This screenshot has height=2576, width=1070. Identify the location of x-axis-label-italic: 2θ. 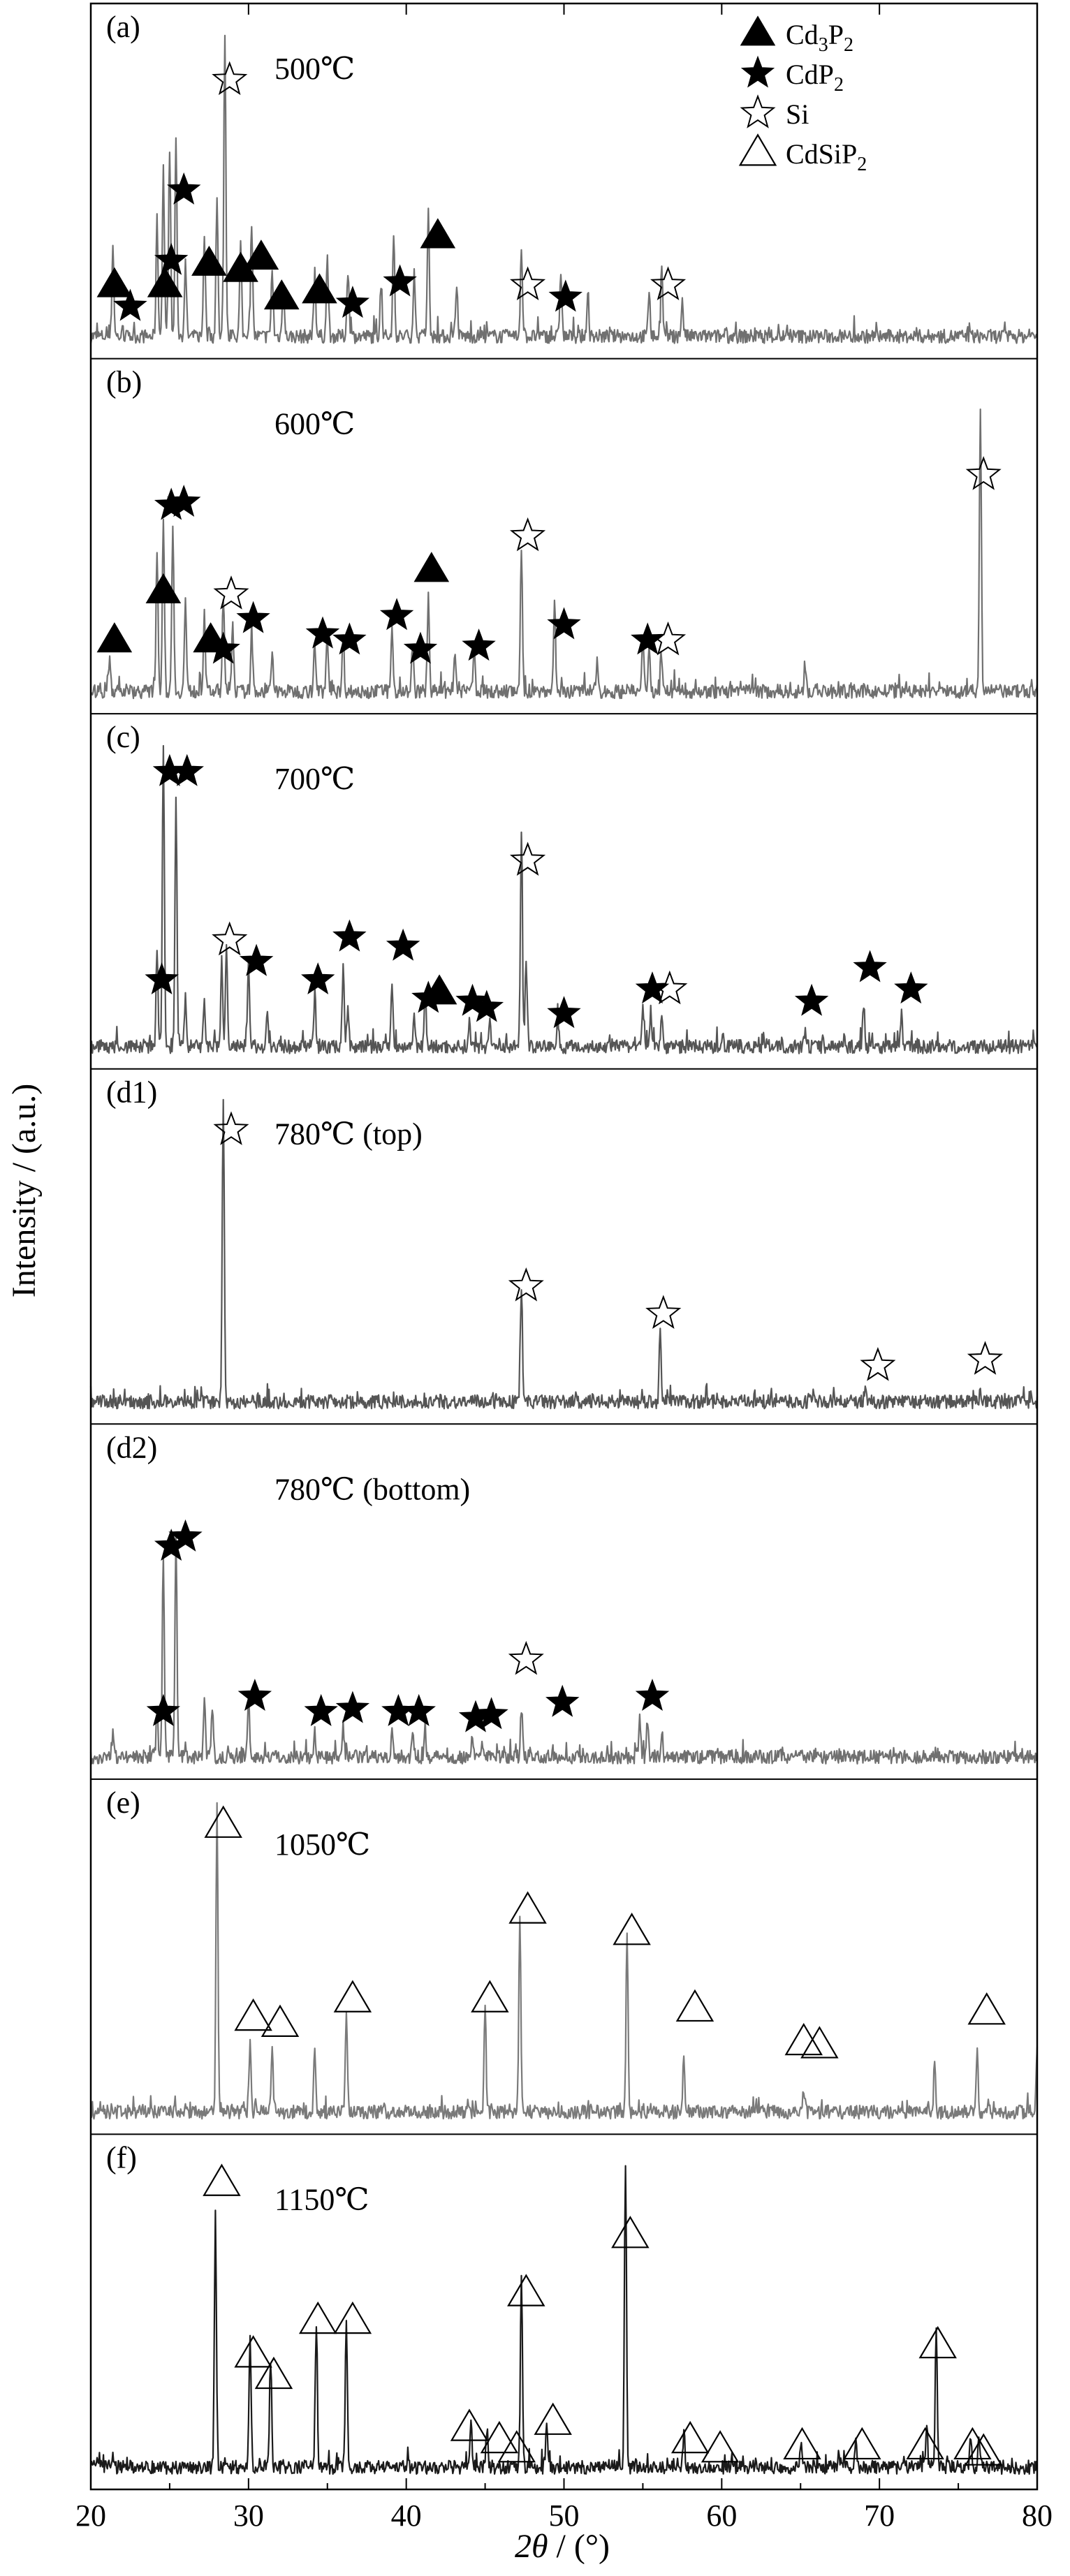
(531, 2546).